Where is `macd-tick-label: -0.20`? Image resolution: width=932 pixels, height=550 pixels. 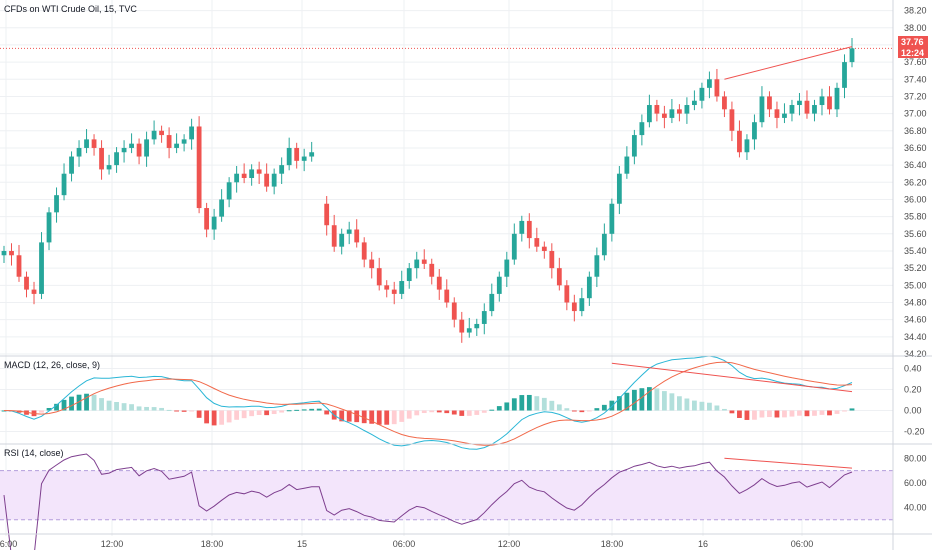 macd-tick-label: -0.20 is located at coordinates (914, 432).